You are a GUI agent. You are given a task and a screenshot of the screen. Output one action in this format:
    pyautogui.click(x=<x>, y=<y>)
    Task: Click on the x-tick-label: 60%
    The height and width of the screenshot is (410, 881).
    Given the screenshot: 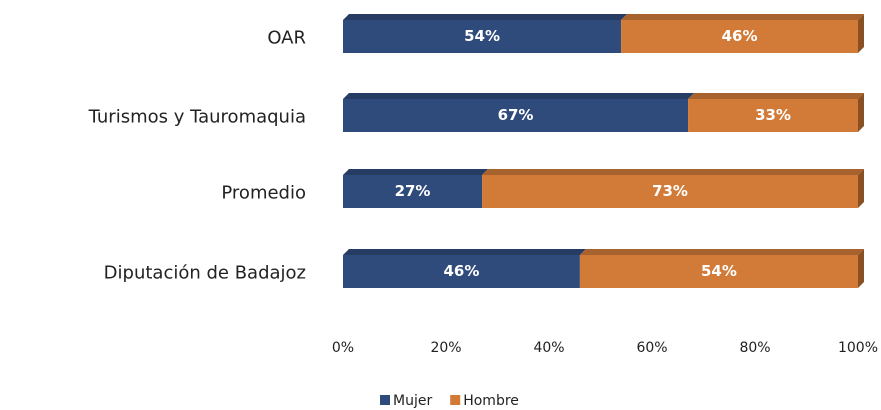 What is the action you would take?
    pyautogui.click(x=651, y=348)
    